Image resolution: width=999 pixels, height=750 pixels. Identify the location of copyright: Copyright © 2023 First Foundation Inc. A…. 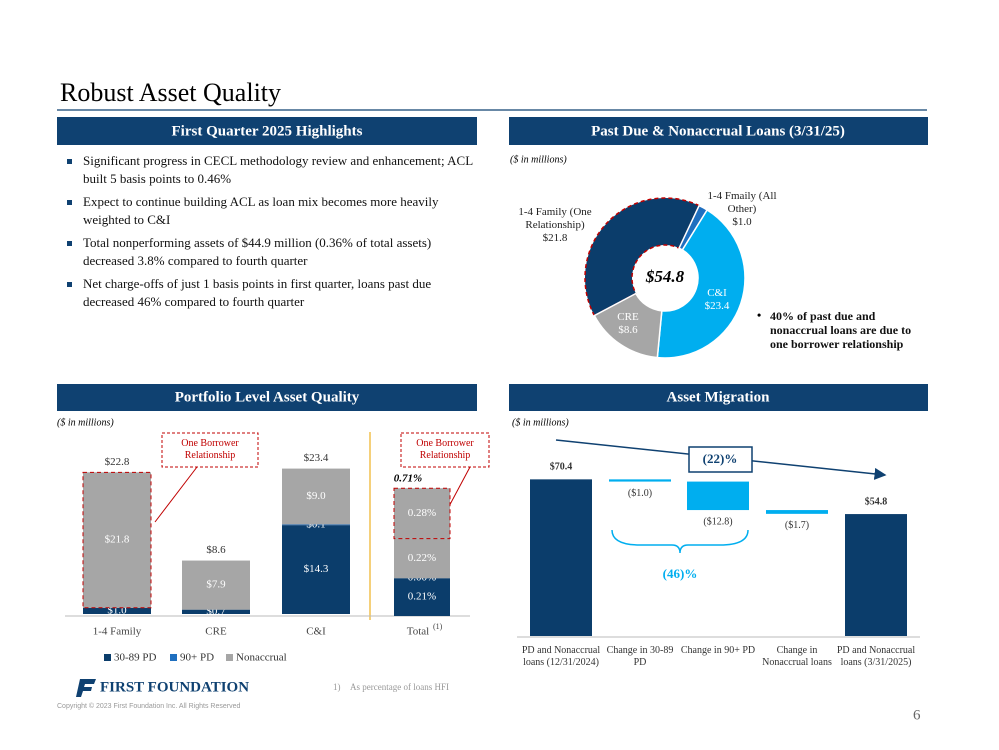
(148, 706).